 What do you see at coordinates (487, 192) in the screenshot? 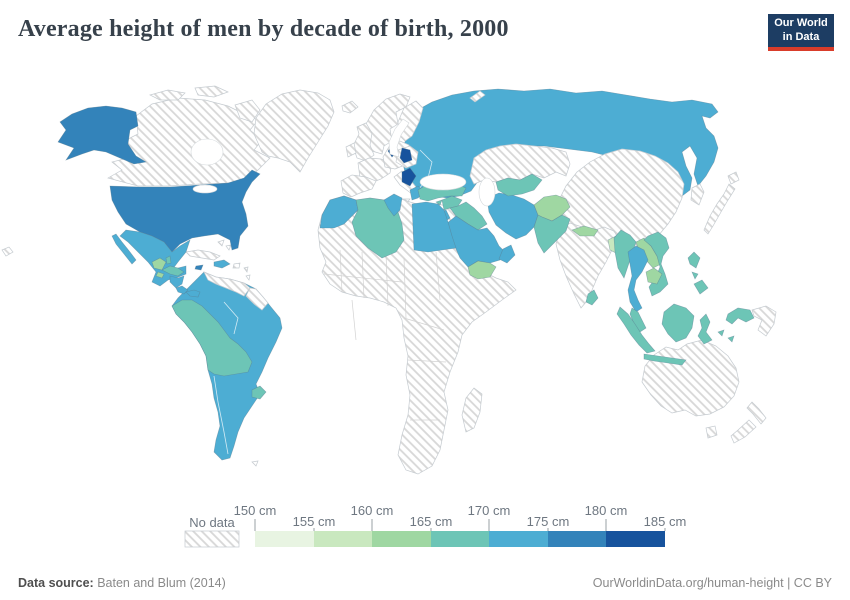
I see `caspian-sea` at bounding box center [487, 192].